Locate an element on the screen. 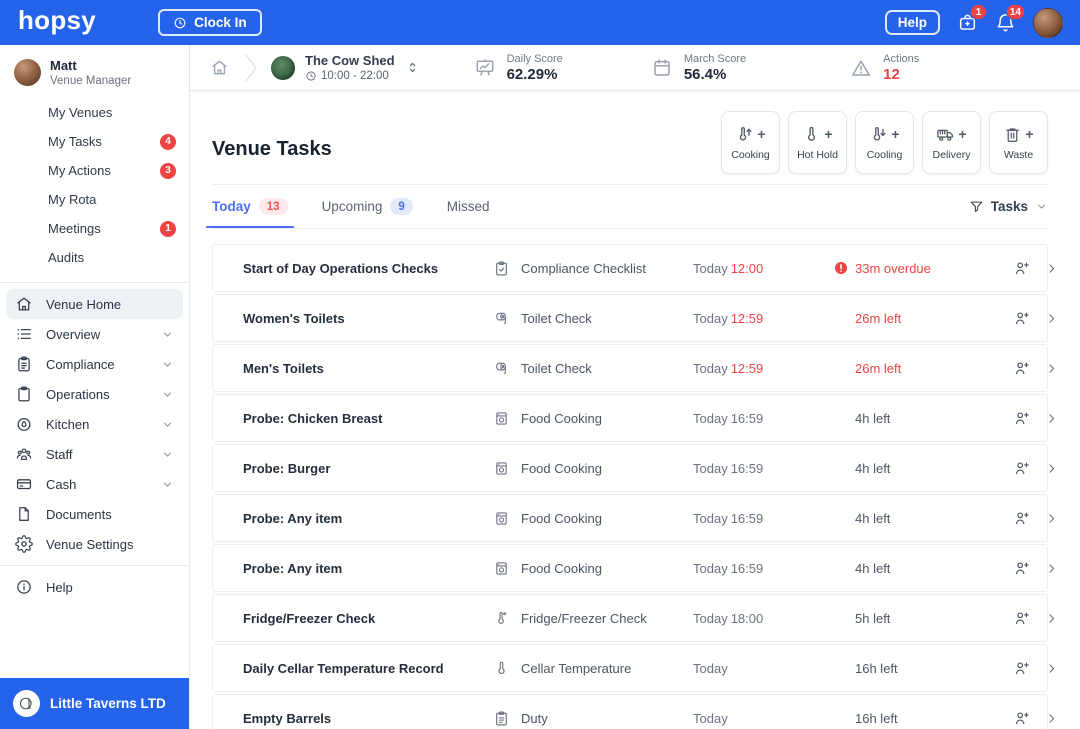  chevron-down-icon is located at coordinates (167, 394).